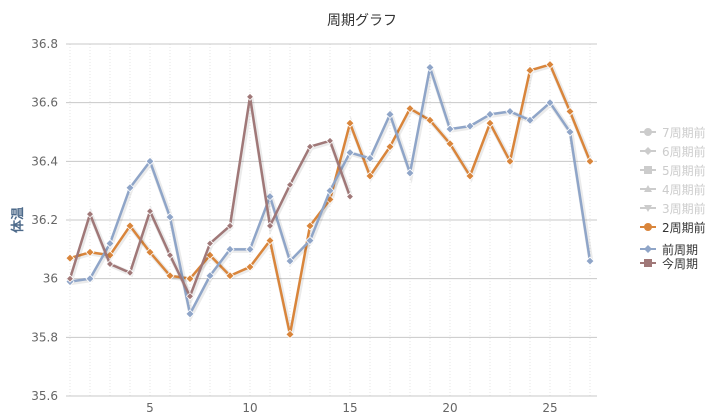 This screenshot has height=416, width=723. What do you see at coordinates (648, 208) in the screenshot?
I see `legend-triangle-down-icon` at bounding box center [648, 208].